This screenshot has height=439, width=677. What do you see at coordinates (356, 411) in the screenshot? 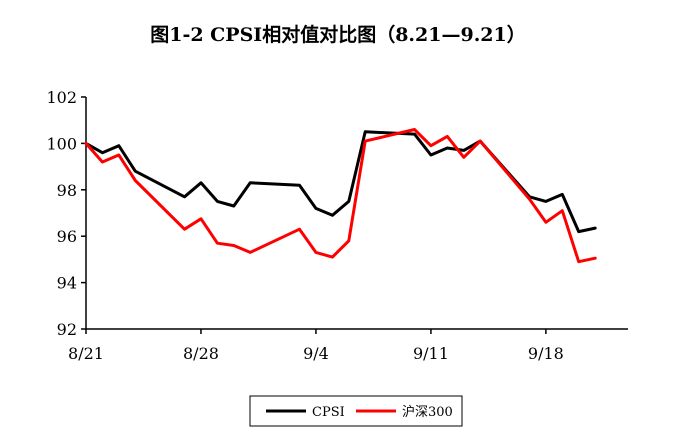
I see `legend: CPSI 沪深300` at bounding box center [356, 411].